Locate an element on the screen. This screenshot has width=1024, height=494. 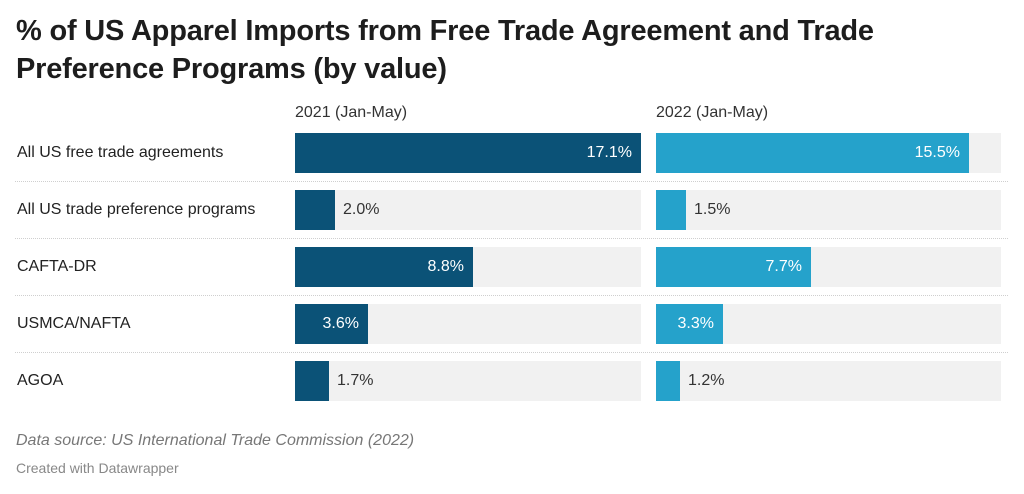
value-label: 1.7% is located at coordinates (355, 380).